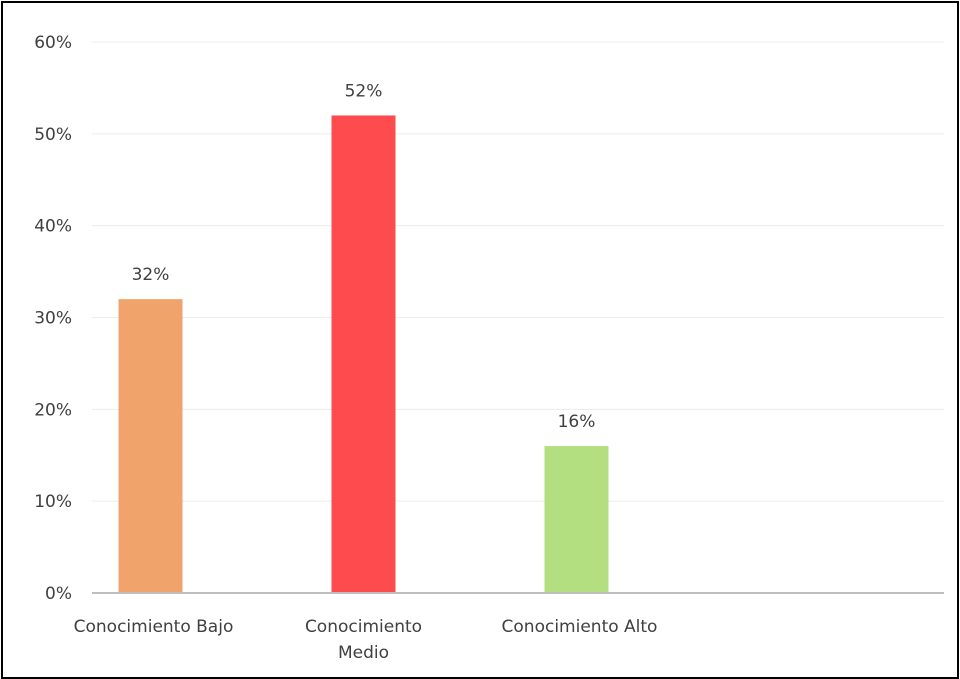  Describe the element at coordinates (151, 275) in the screenshot. I see `data-label: 32%` at that location.